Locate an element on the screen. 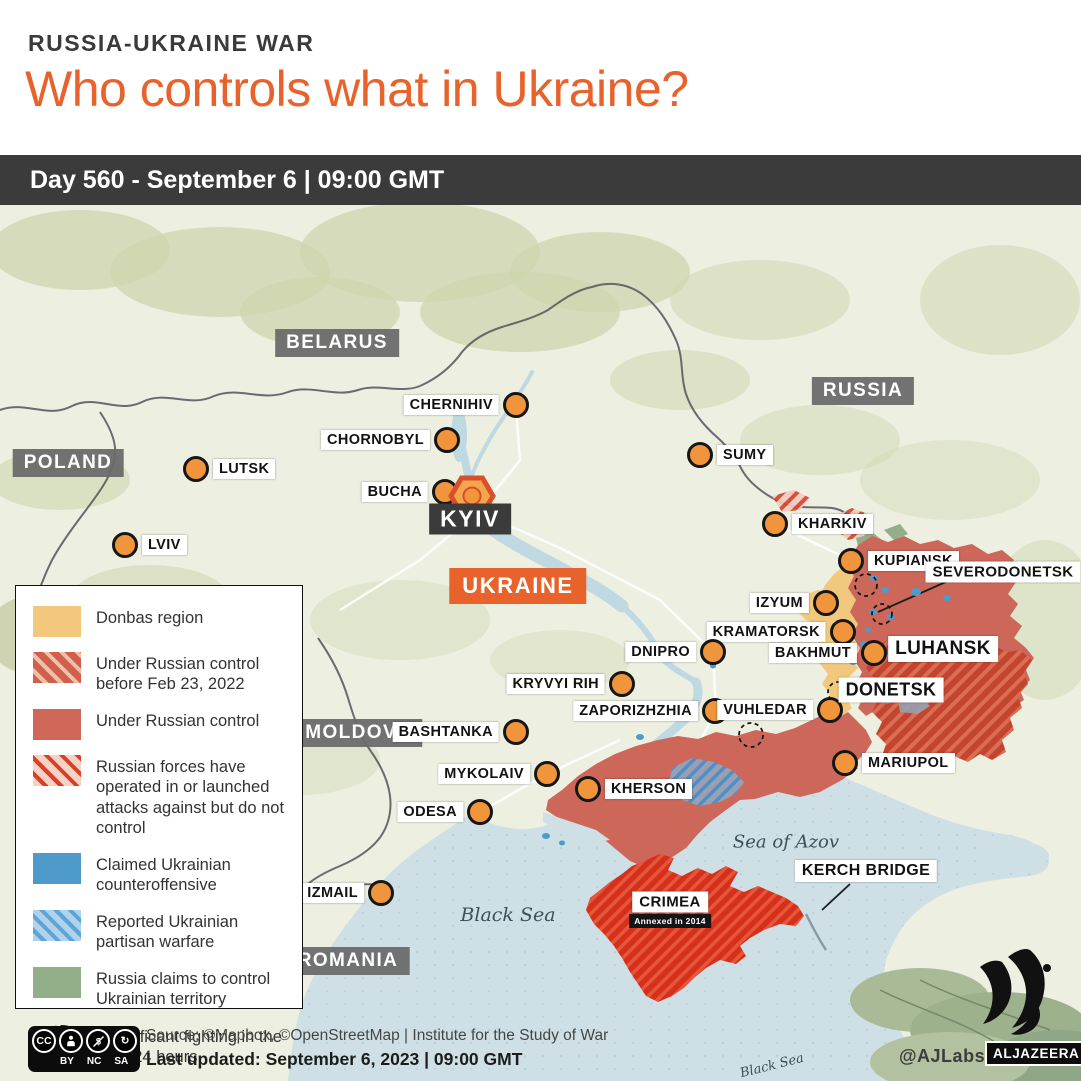 This screenshot has width=1081, height=1081. city-label-vuhledar: VUHLEDAR is located at coordinates (765, 710).